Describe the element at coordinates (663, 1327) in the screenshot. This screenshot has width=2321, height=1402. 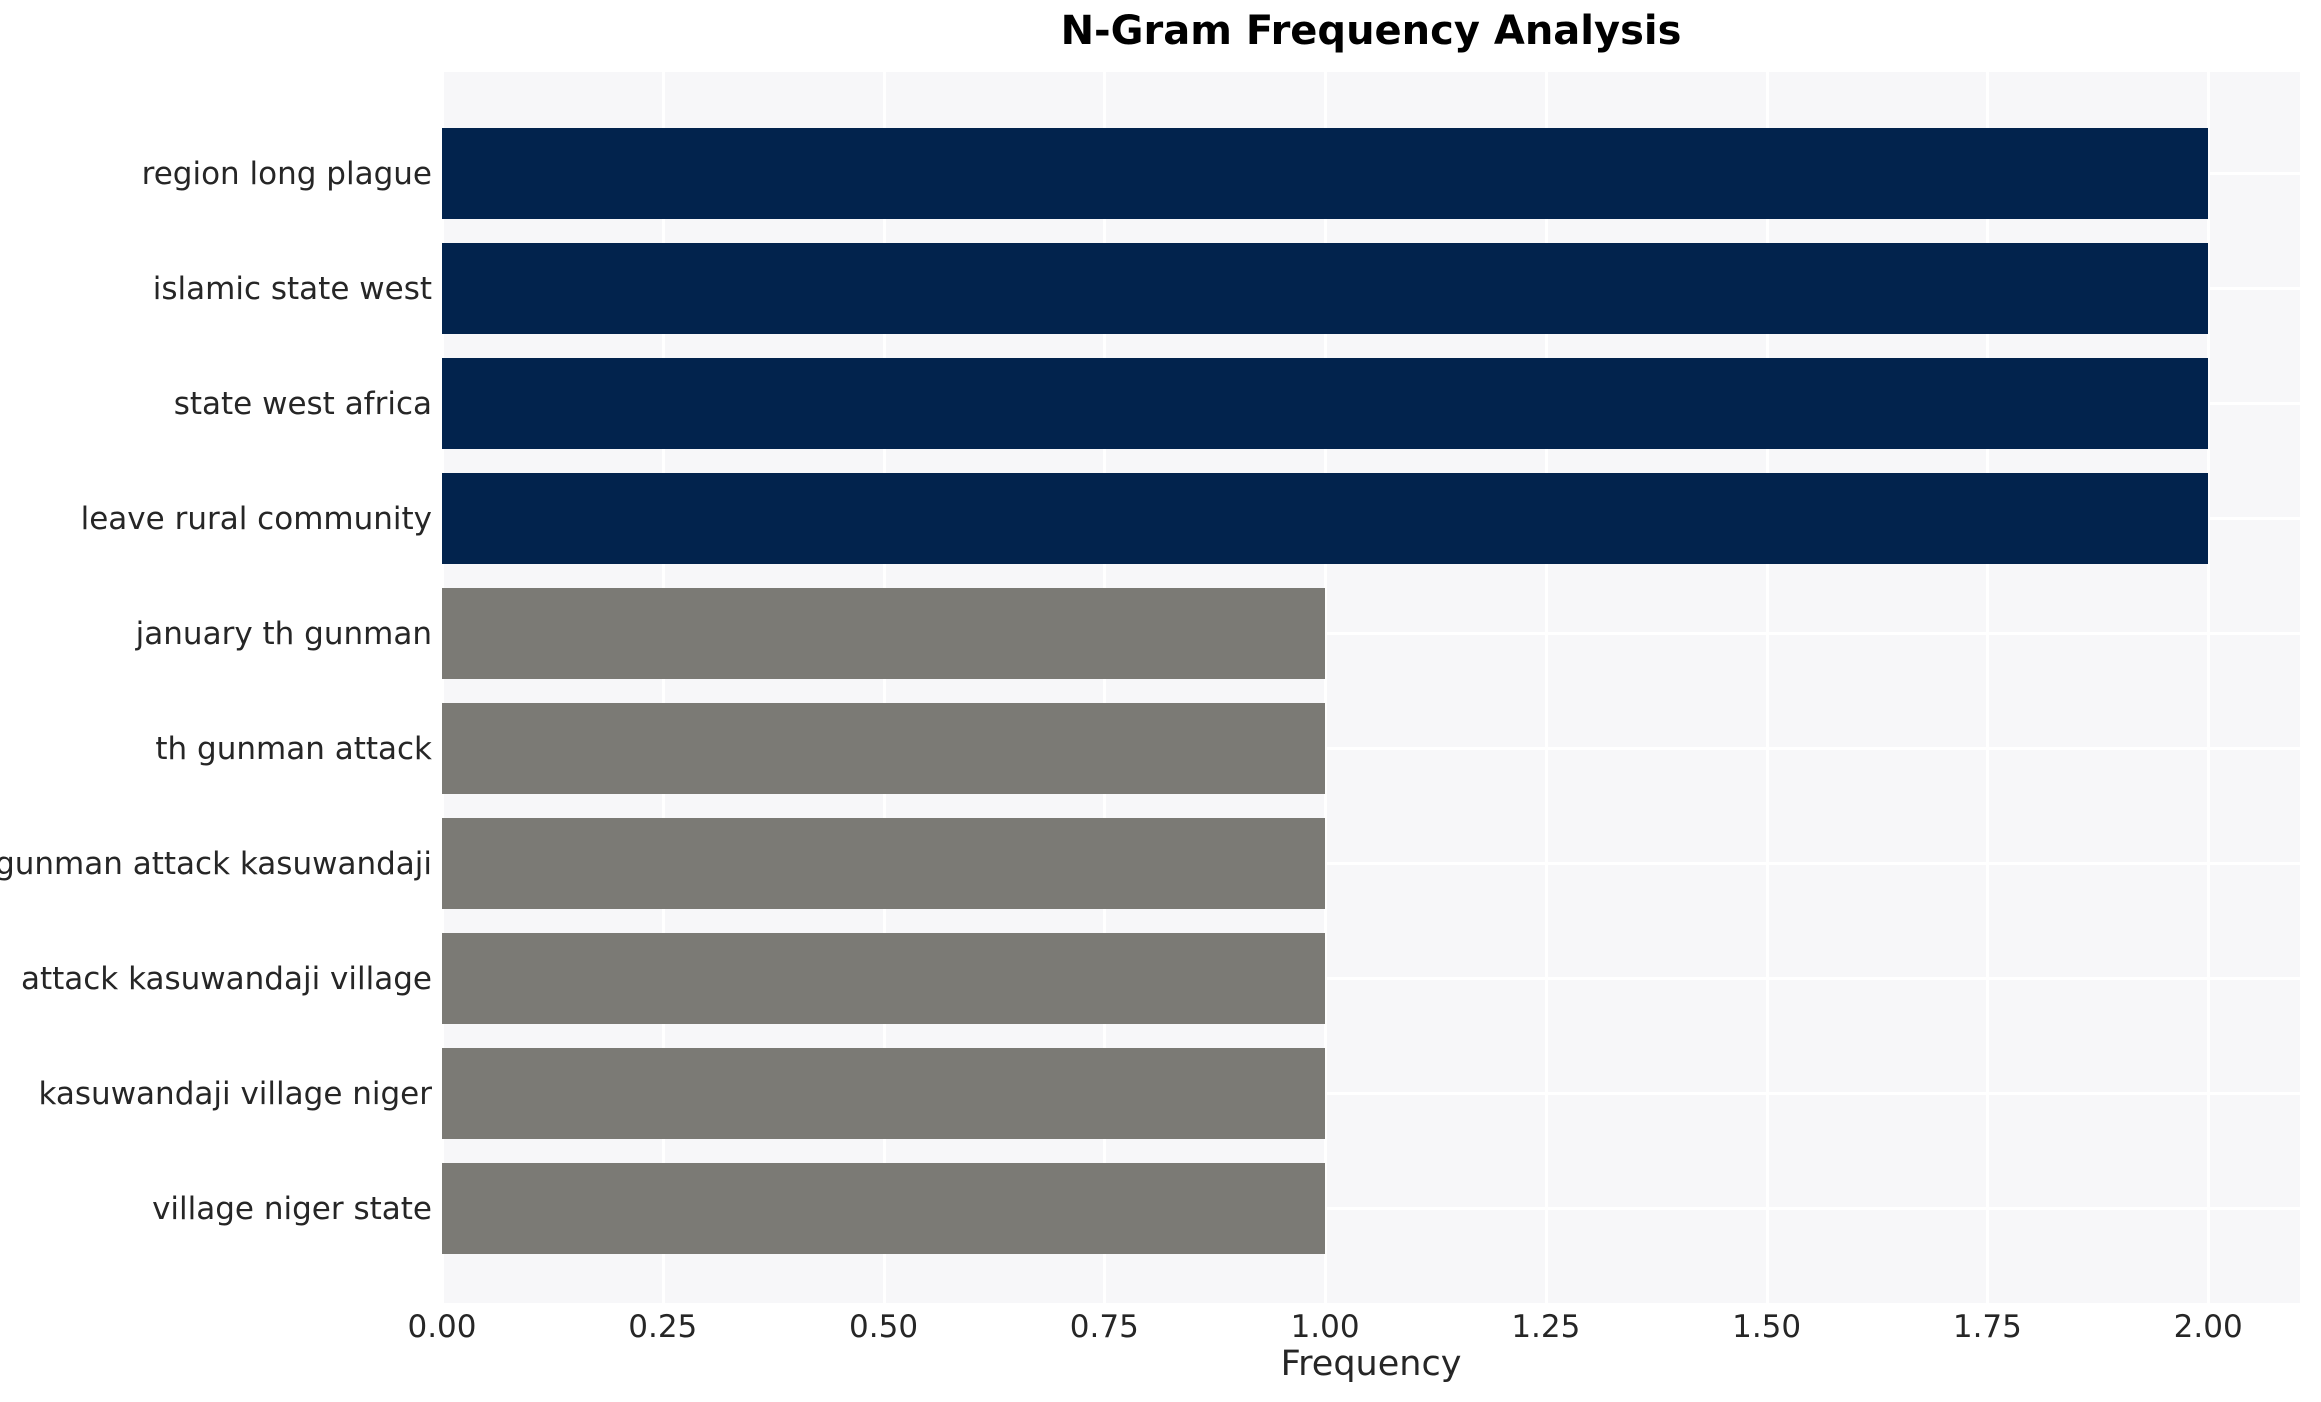
I see `x-tick-label: 0.25` at that location.